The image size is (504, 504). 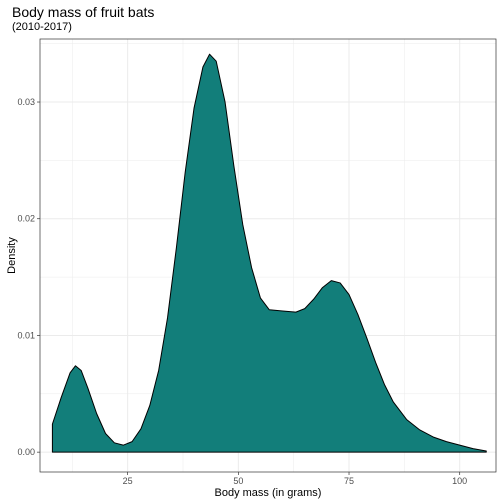 What do you see at coordinates (238, 481) in the screenshot?
I see `x-tick-label: 50` at bounding box center [238, 481].